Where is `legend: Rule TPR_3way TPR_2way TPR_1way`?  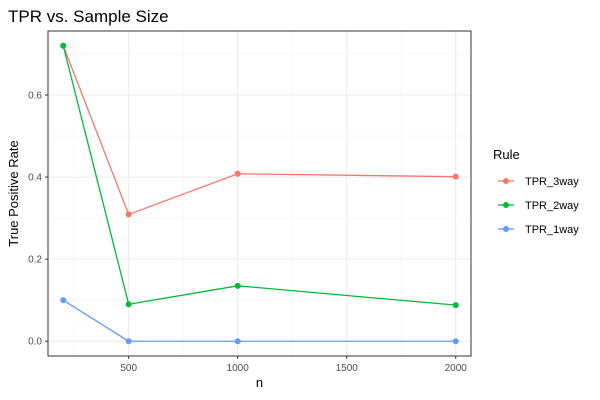
legend: Rule TPR_3way TPR_2way TPR_1way is located at coordinates (536, 191).